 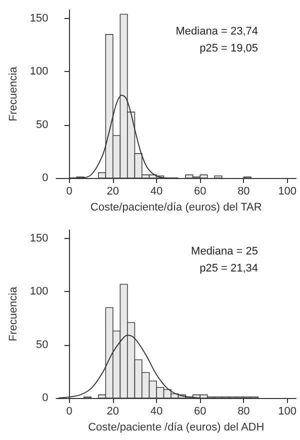 I want to click on annotation: Mediana = 23,74, so click(x=217, y=32).